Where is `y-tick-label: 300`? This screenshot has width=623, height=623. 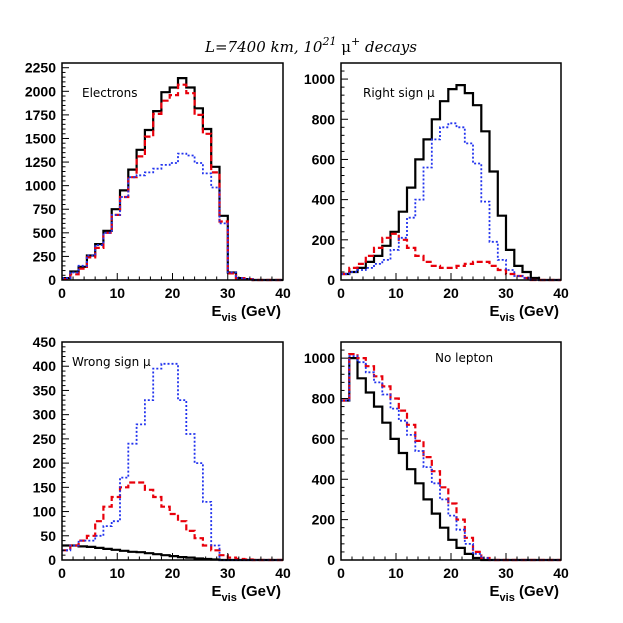 y-tick-label: 300 is located at coordinates (45, 415).